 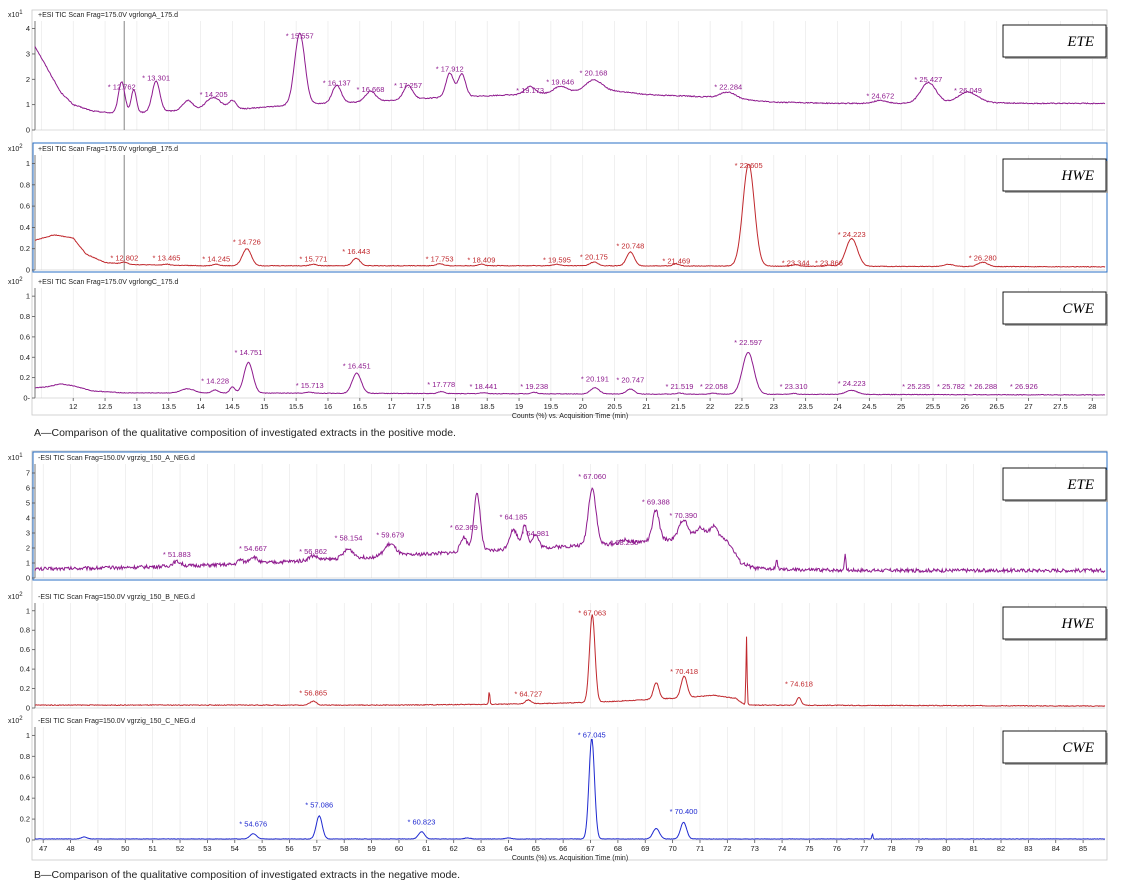 What do you see at coordinates (684, 811) in the screenshot?
I see `peak-label: * 70.400` at bounding box center [684, 811].